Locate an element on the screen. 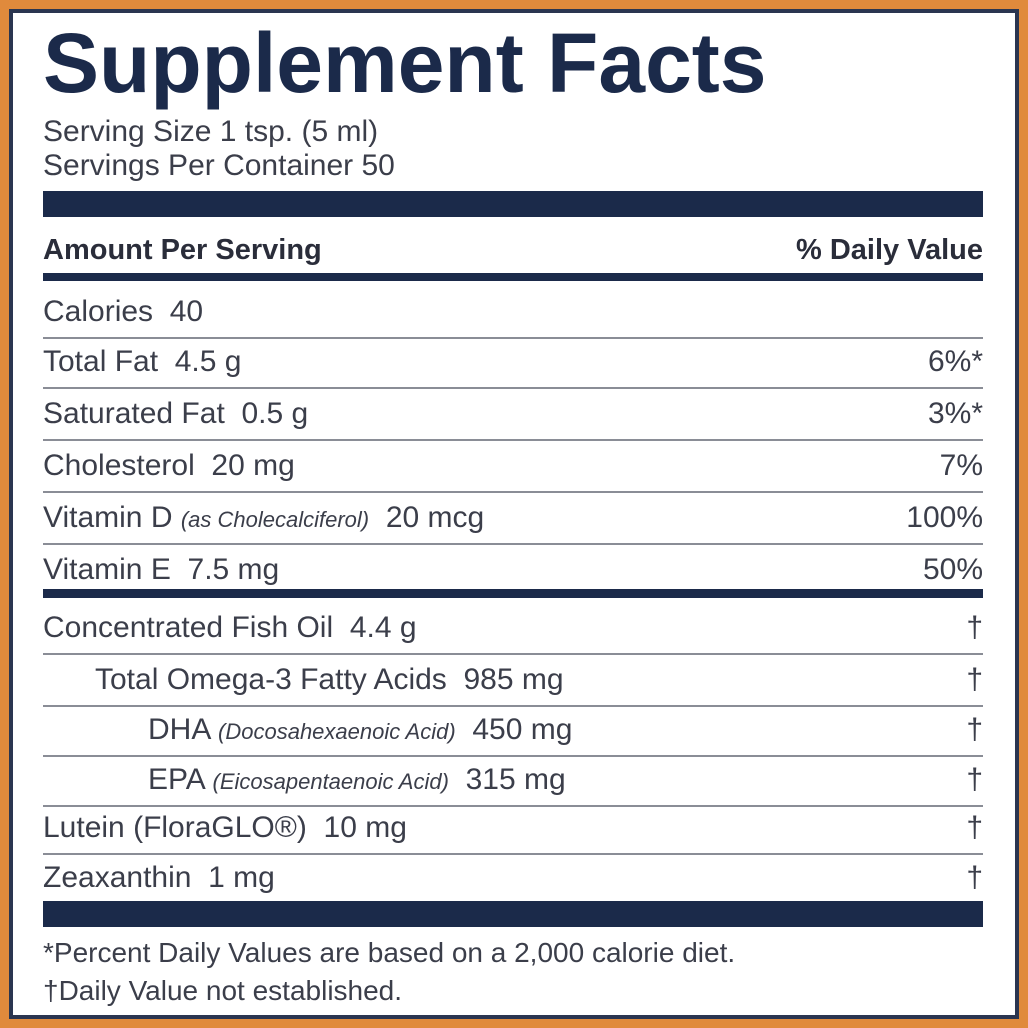 This screenshot has width=1028, height=1028. nutrient-label: Total Fat 4.5 g is located at coordinates (142, 362).